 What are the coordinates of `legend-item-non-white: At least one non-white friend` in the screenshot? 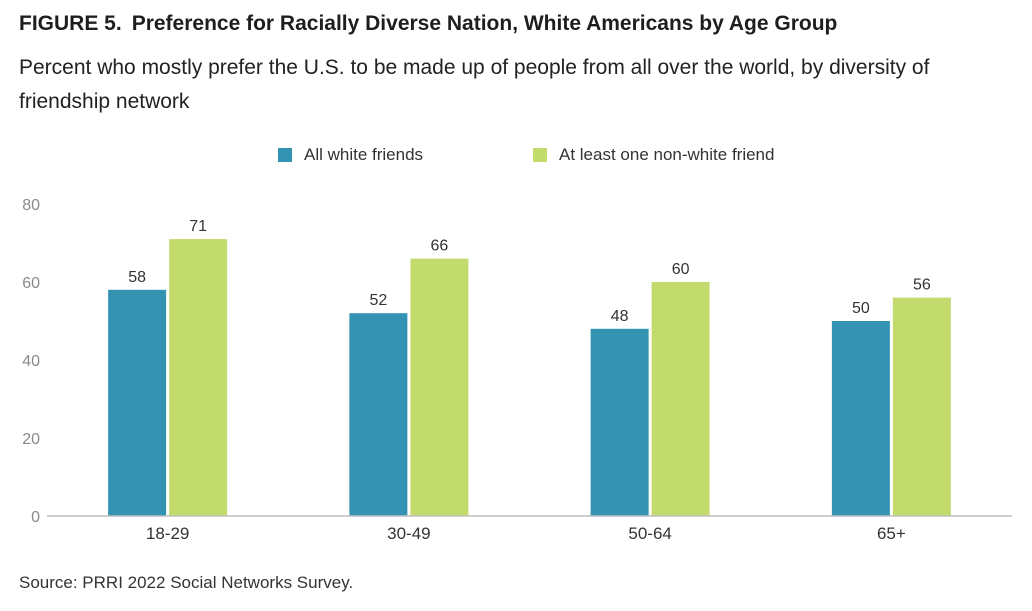 It's located at (653, 155).